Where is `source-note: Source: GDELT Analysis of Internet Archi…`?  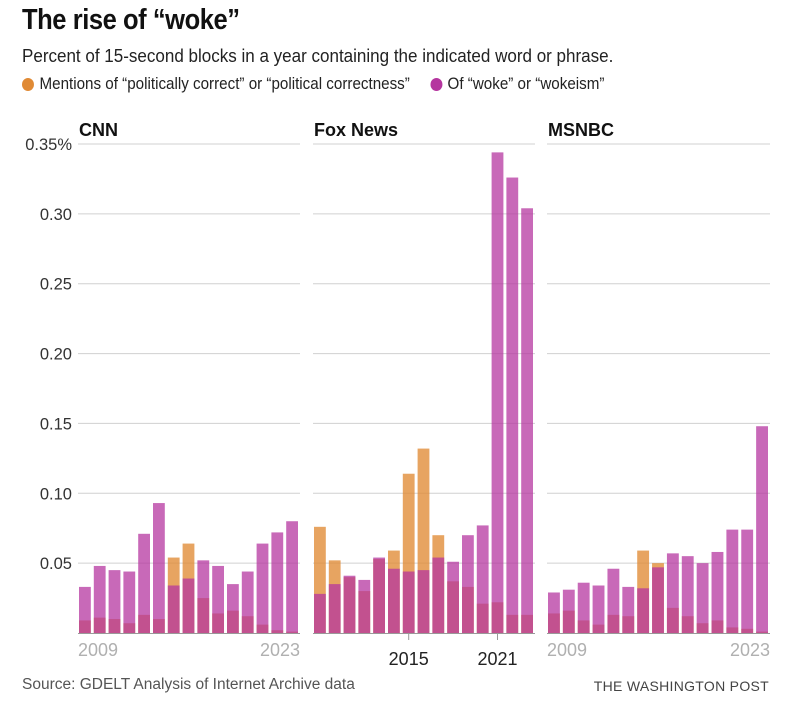
source-note: Source: GDELT Analysis of Internet Archi… is located at coordinates (188, 684).